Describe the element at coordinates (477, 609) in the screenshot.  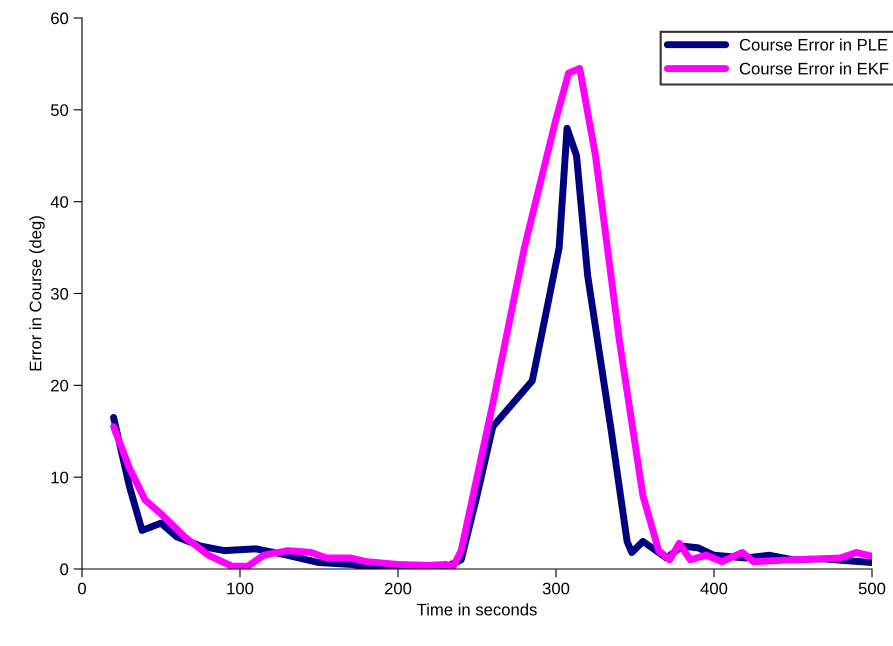
I see `x-axis-title: Time in seconds` at that location.